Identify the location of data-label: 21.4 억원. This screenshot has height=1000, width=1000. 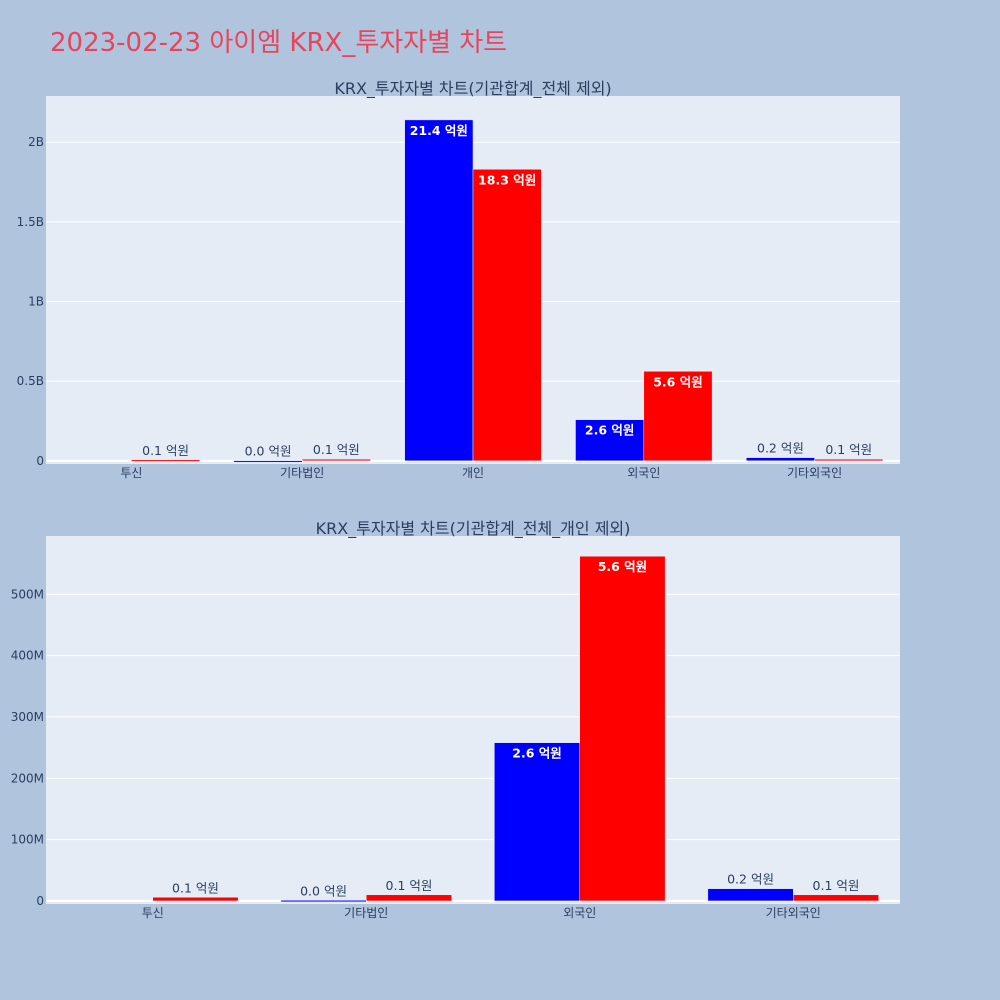
(439, 130).